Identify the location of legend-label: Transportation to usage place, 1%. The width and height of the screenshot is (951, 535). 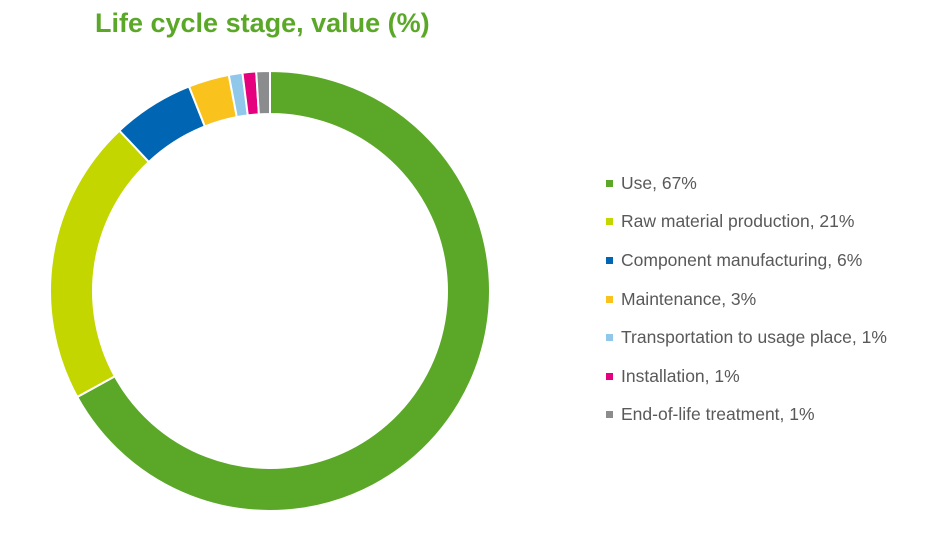
(754, 337).